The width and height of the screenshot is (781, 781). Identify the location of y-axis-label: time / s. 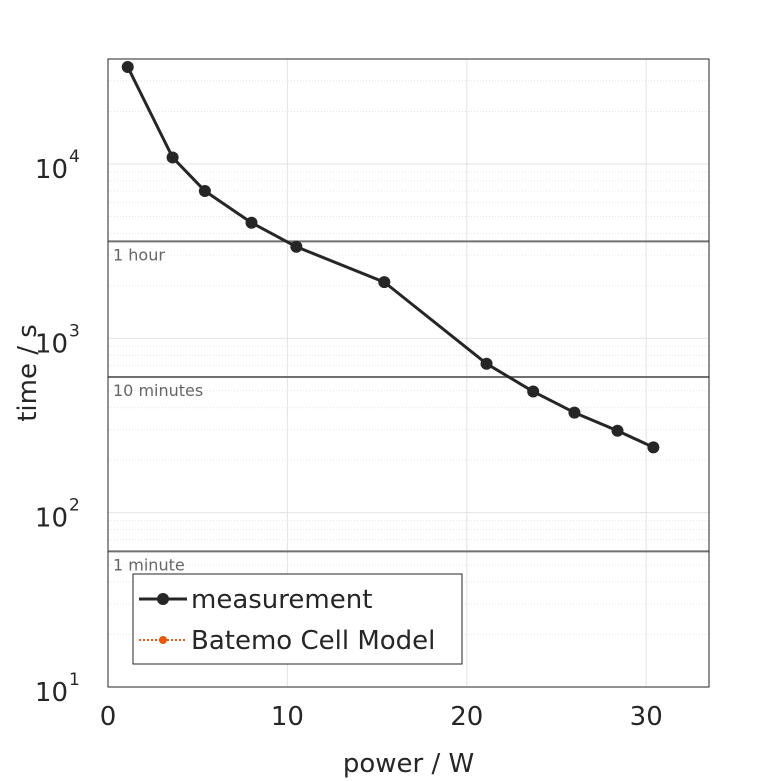
(28, 373).